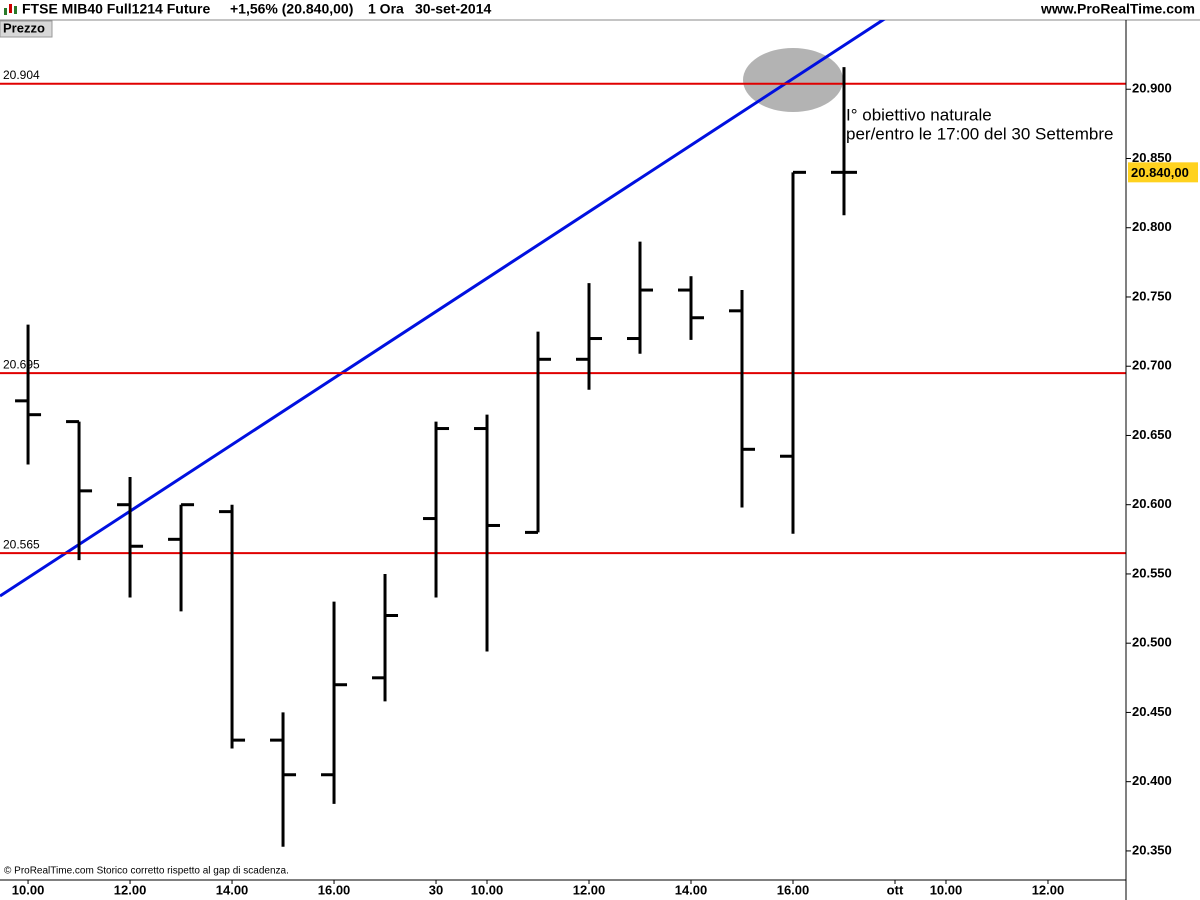  Describe the element at coordinates (1117, 9) in the screenshot. I see `source: www.ProRealTime.com` at that location.